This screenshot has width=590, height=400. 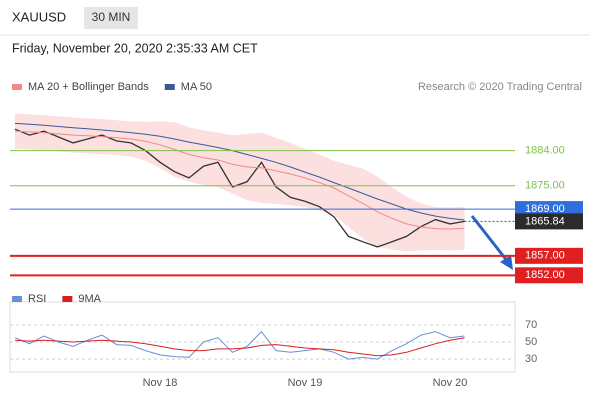 I want to click on y-tick-label: 70, so click(x=531, y=325).